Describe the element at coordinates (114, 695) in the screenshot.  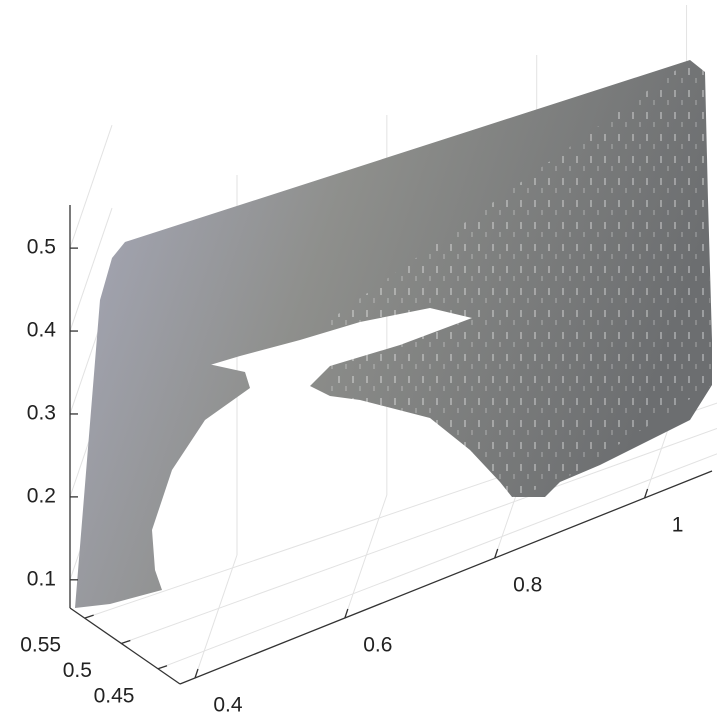
I see `y-tick-label: 0.45` at that location.